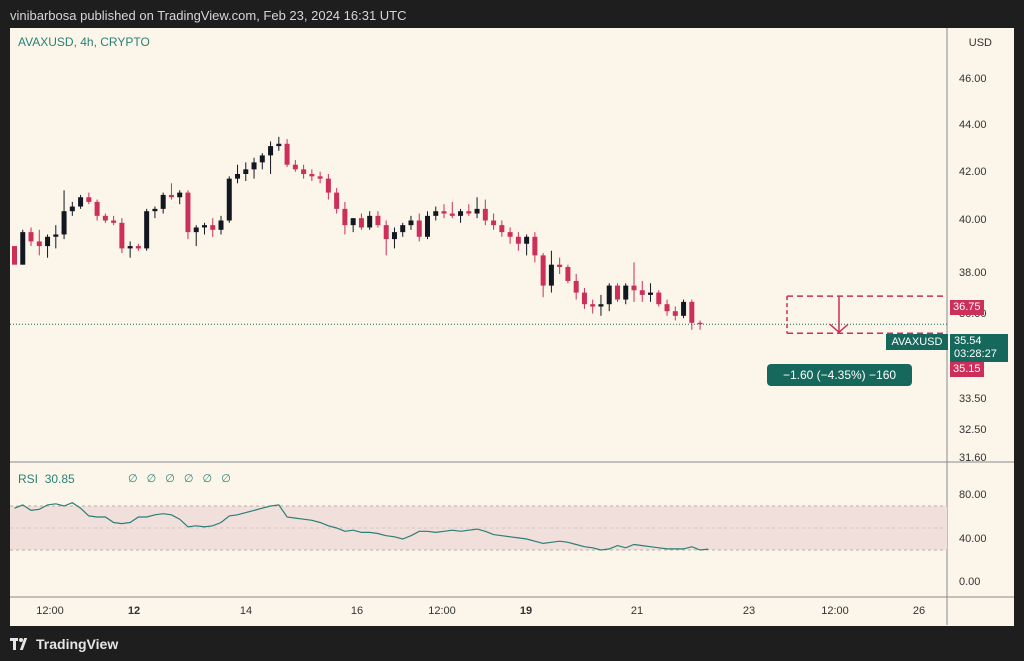 The height and width of the screenshot is (661, 1024). Describe the element at coordinates (973, 125) in the screenshot. I see `y-tick: 44.00` at that location.